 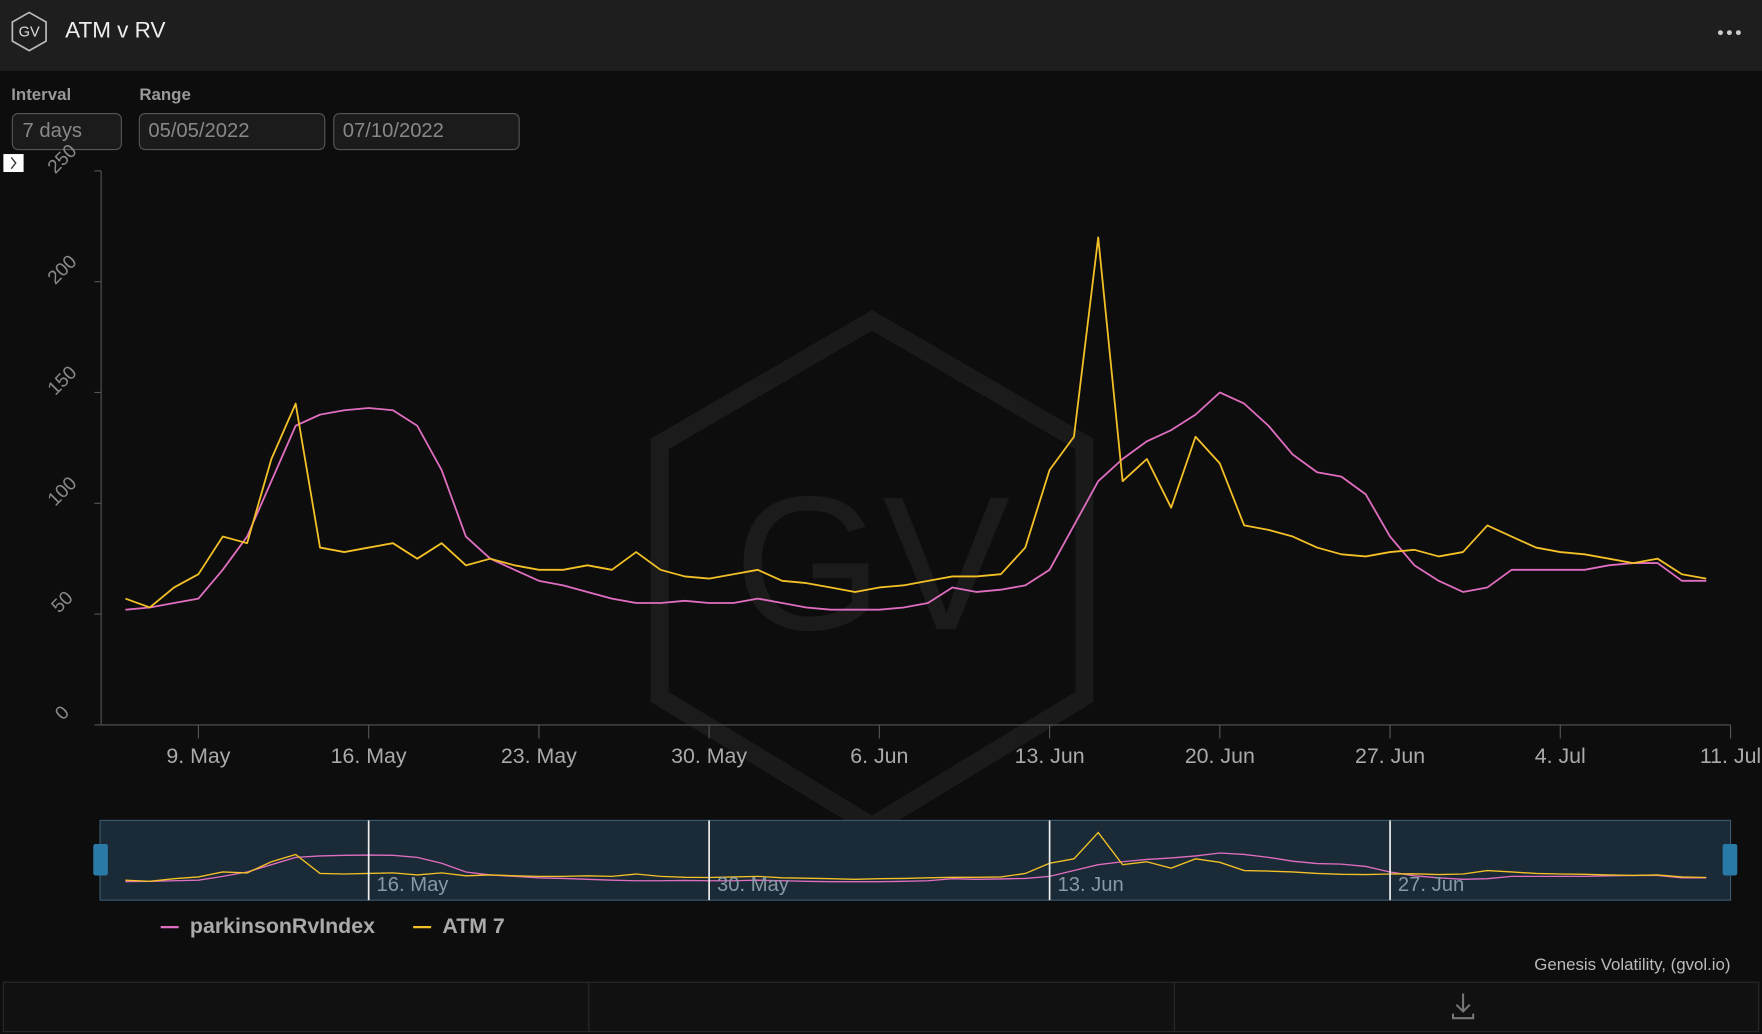 What do you see at coordinates (1730, 756) in the screenshot?
I see `x-tick-label: 11. Jul` at bounding box center [1730, 756].